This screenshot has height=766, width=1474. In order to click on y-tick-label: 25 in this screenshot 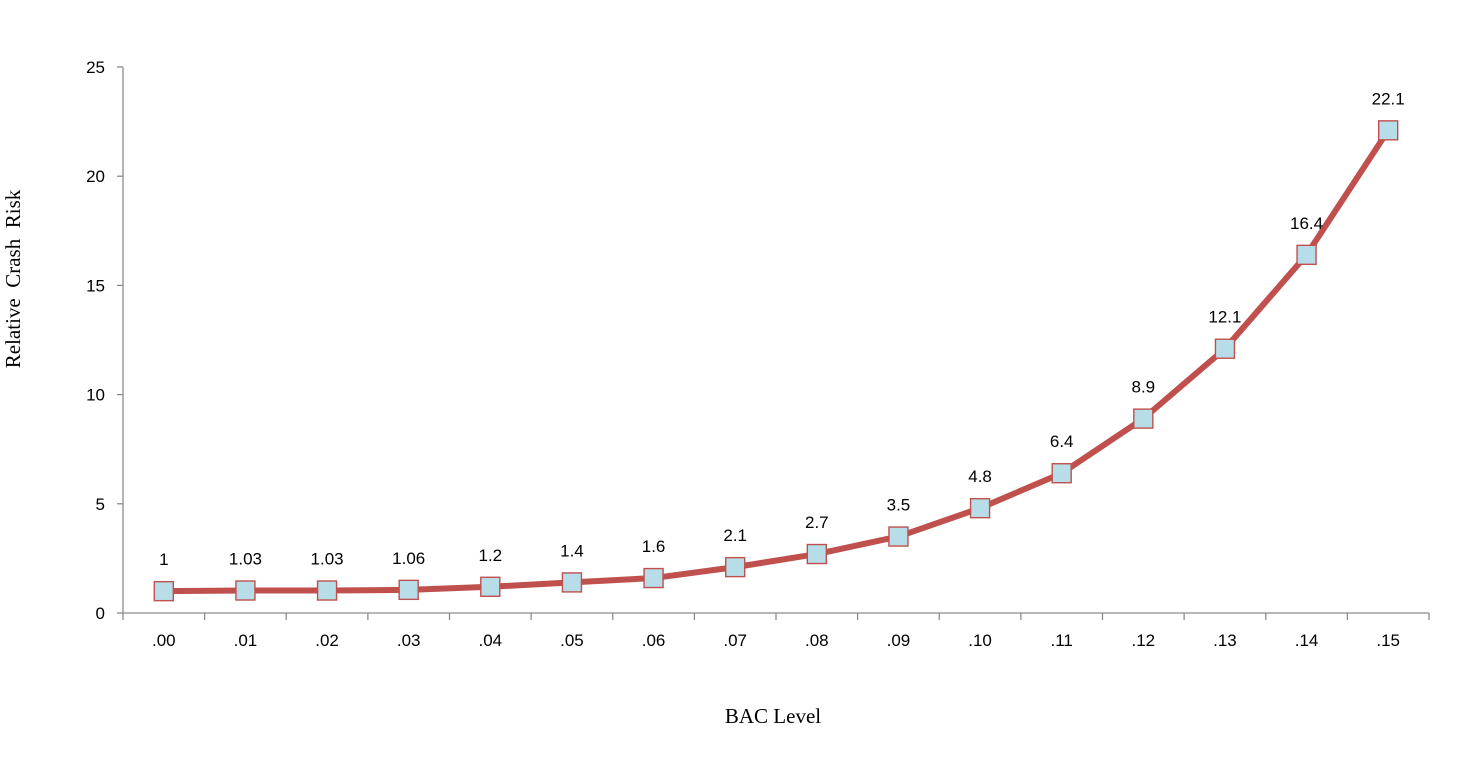, I will do `click(95, 67)`.